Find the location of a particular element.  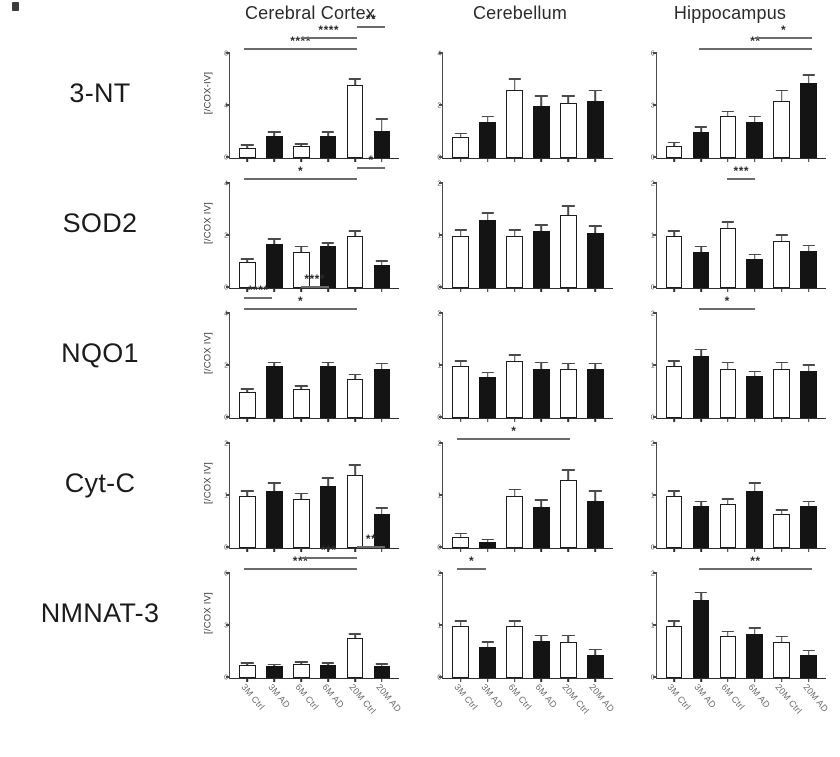

significance-stars: * is located at coordinates (371, 160).